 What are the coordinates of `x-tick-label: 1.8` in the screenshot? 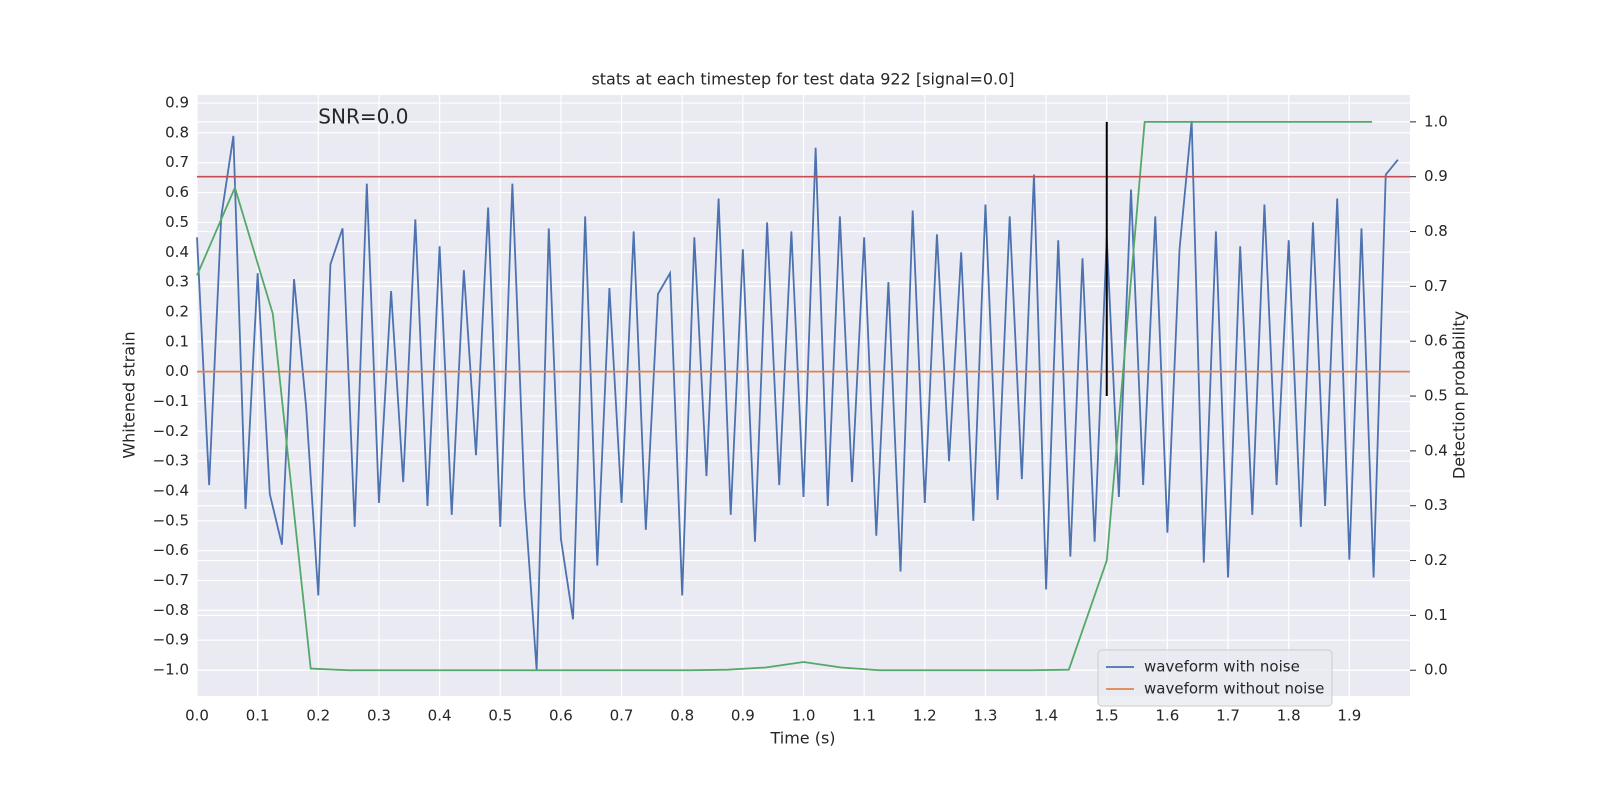 It's located at (1289, 716).